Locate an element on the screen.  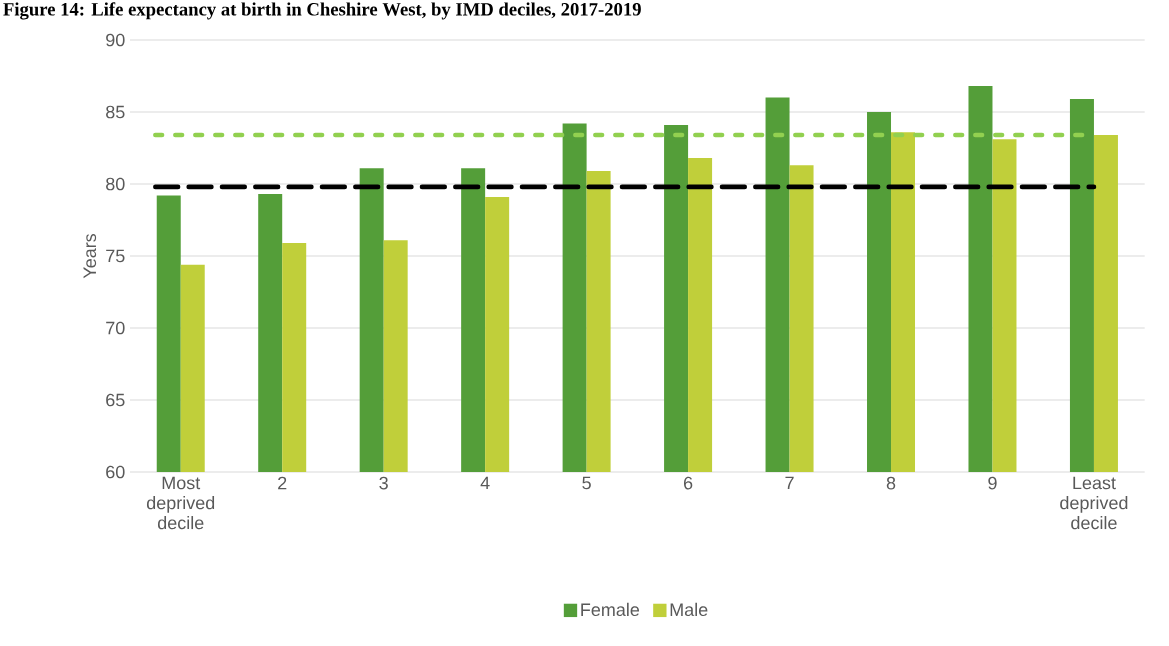
x-tick-label: Most deprived decile is located at coordinates (180, 503).